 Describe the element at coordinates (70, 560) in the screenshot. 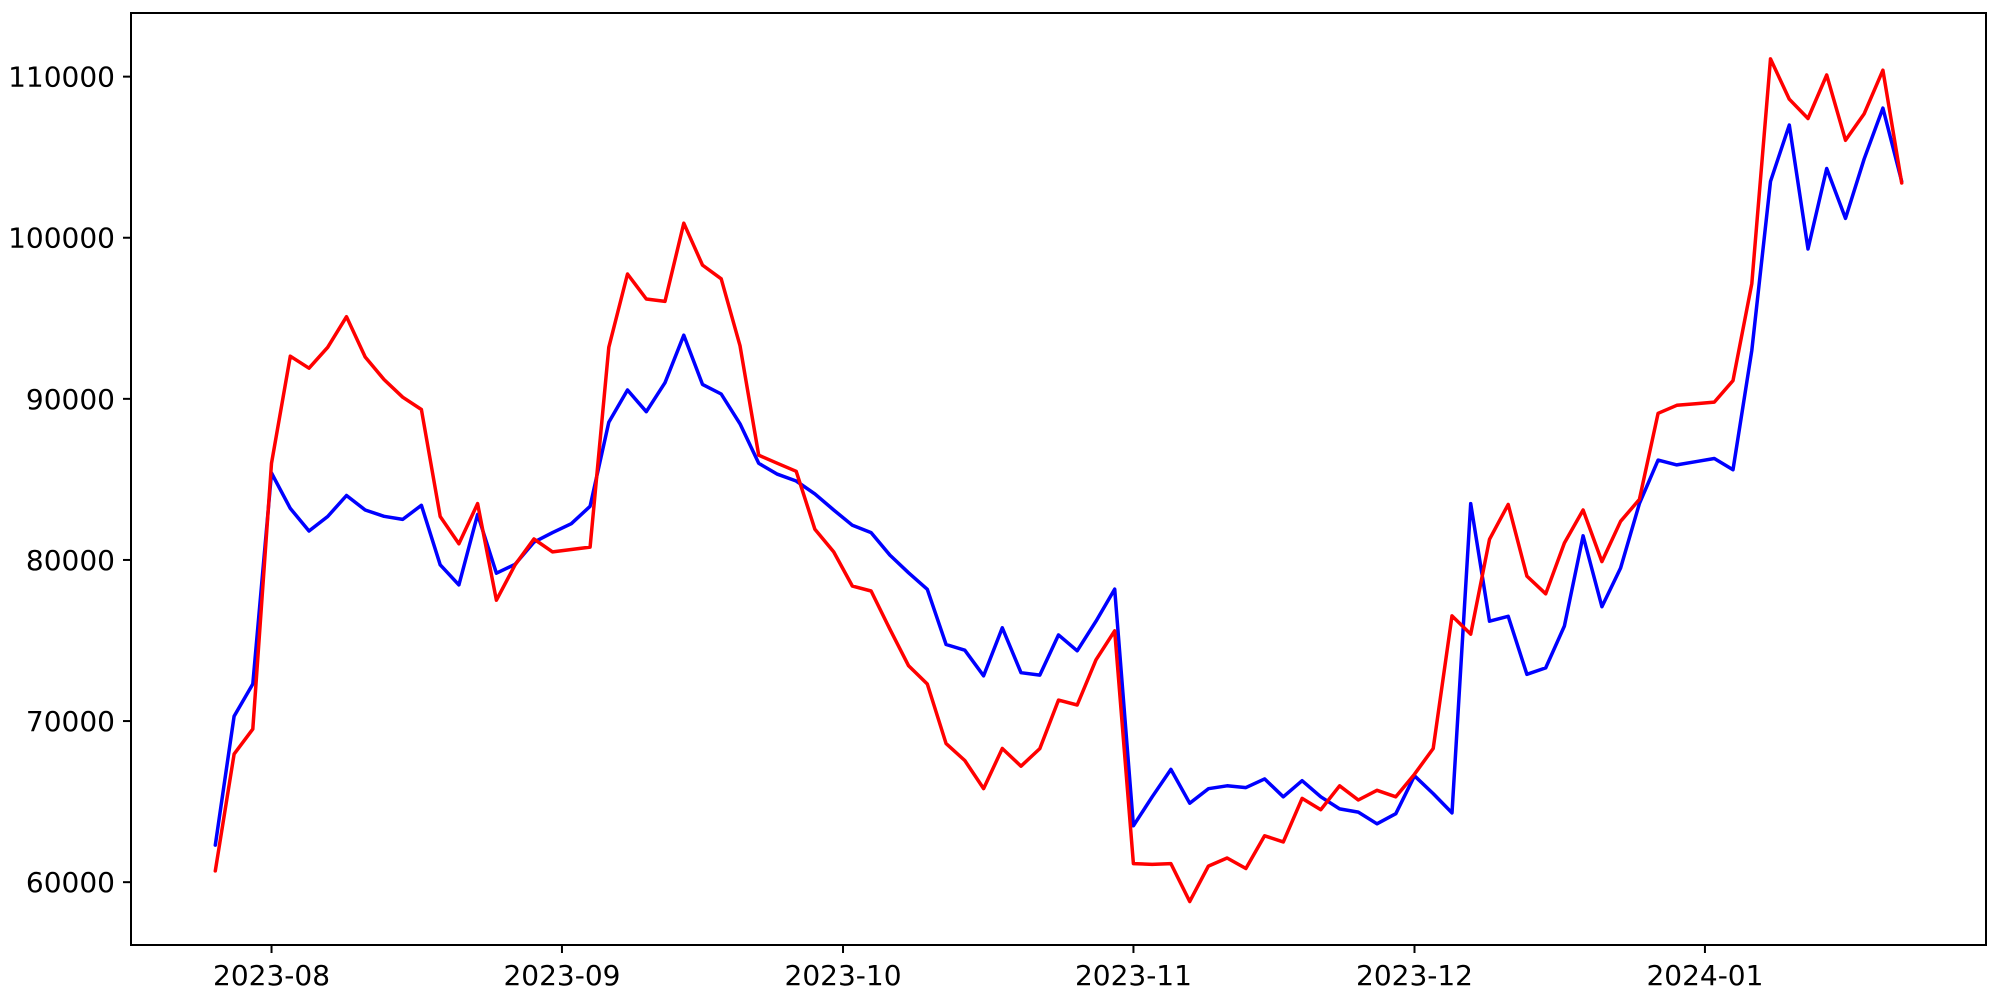

I see `y-axis-tick-label: 80000` at that location.